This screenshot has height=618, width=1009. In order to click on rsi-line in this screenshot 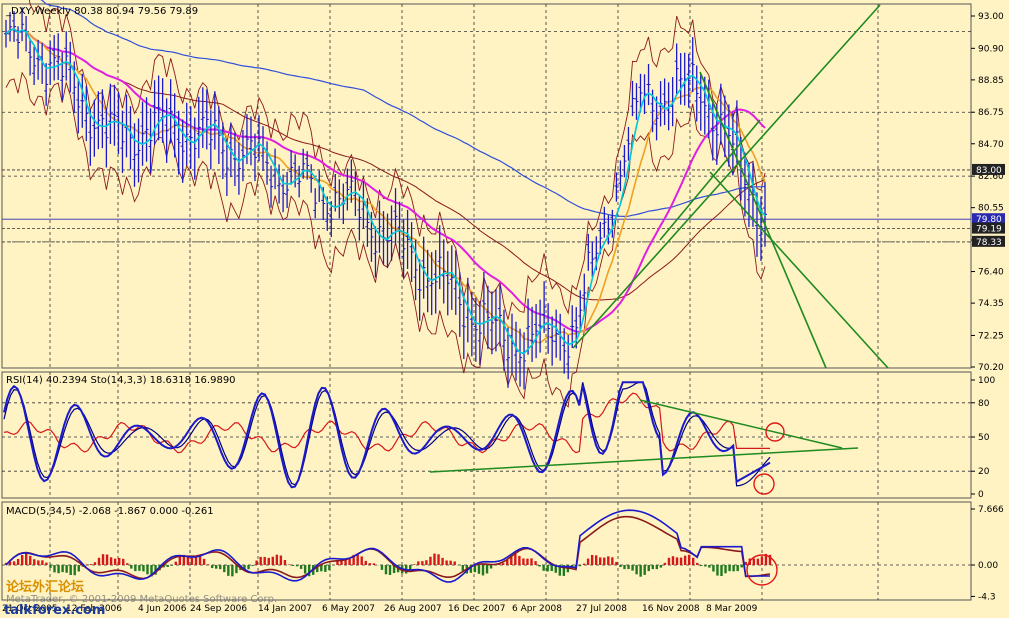, I will do `click(386, 423)`.